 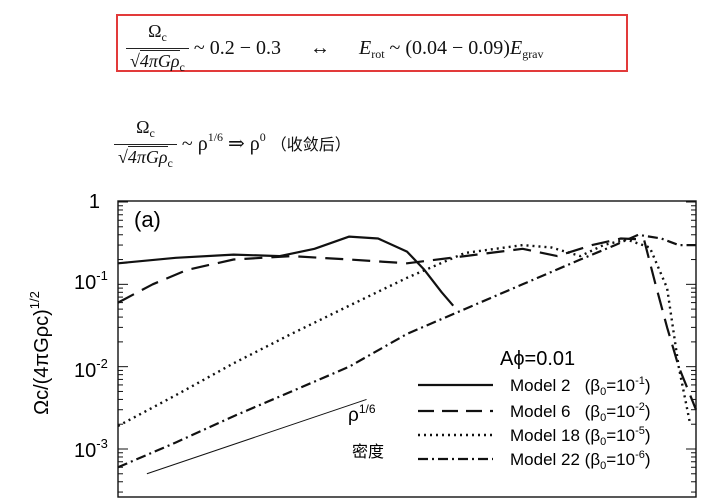 I want to click on y-axis-label: Ωc/(4πGρc)1/2, so click(x=40, y=353).